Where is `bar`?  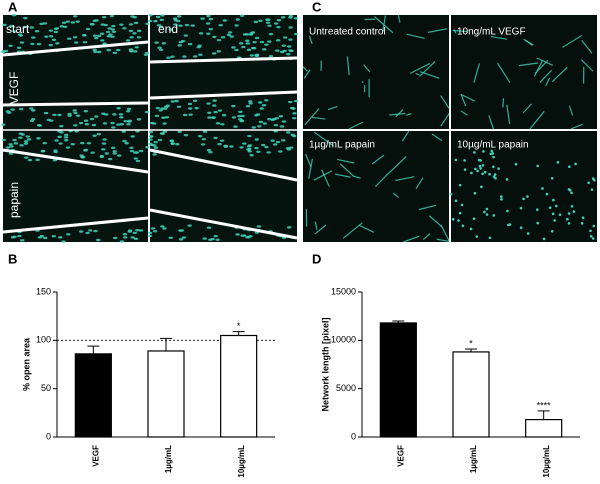 bar is located at coordinates (239, 386).